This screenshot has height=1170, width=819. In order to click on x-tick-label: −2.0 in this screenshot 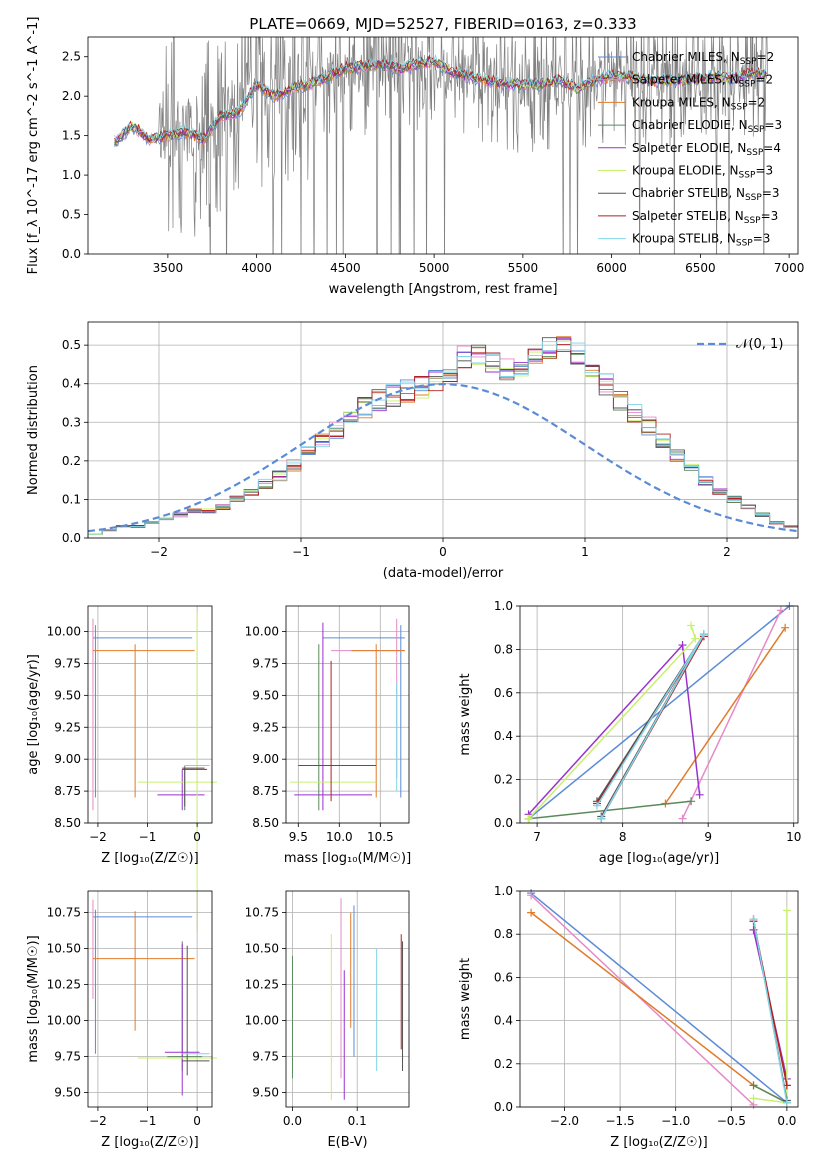, I will do `click(564, 1121)`.